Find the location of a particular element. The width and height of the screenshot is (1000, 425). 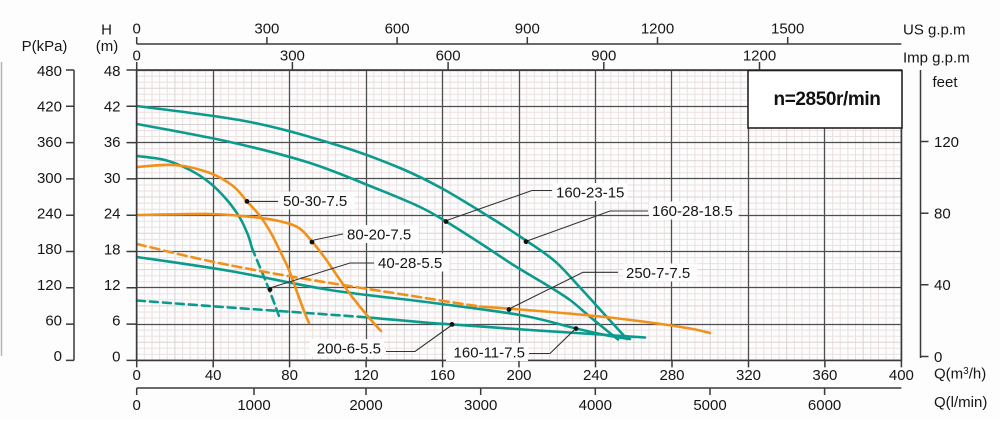

svg-text: (m) is located at coordinates (107, 46).